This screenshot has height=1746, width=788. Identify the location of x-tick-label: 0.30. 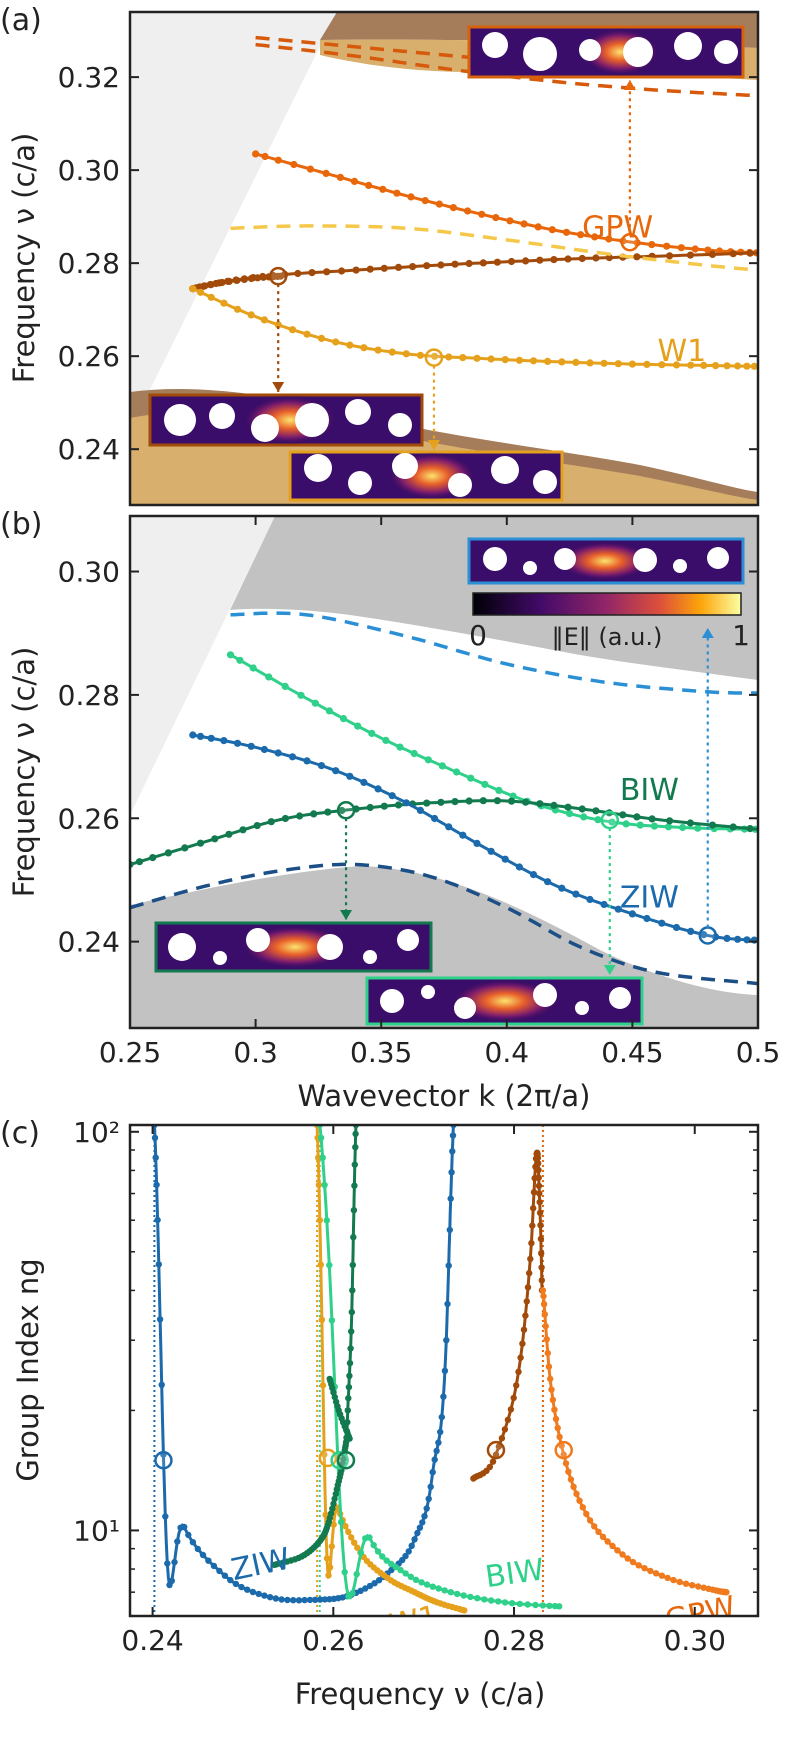
(695, 1640).